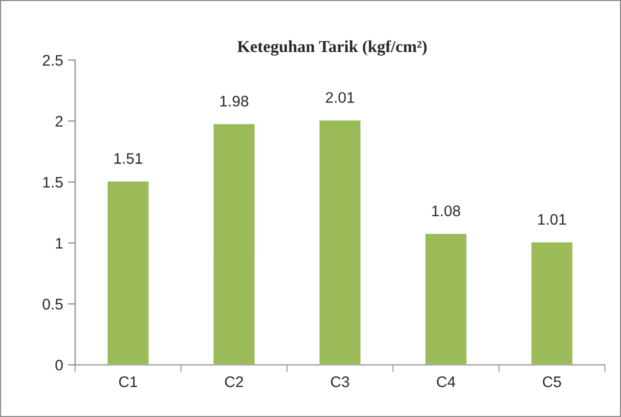 The height and width of the screenshot is (417, 621). I want to click on x-tick-label: C5, so click(552, 382).